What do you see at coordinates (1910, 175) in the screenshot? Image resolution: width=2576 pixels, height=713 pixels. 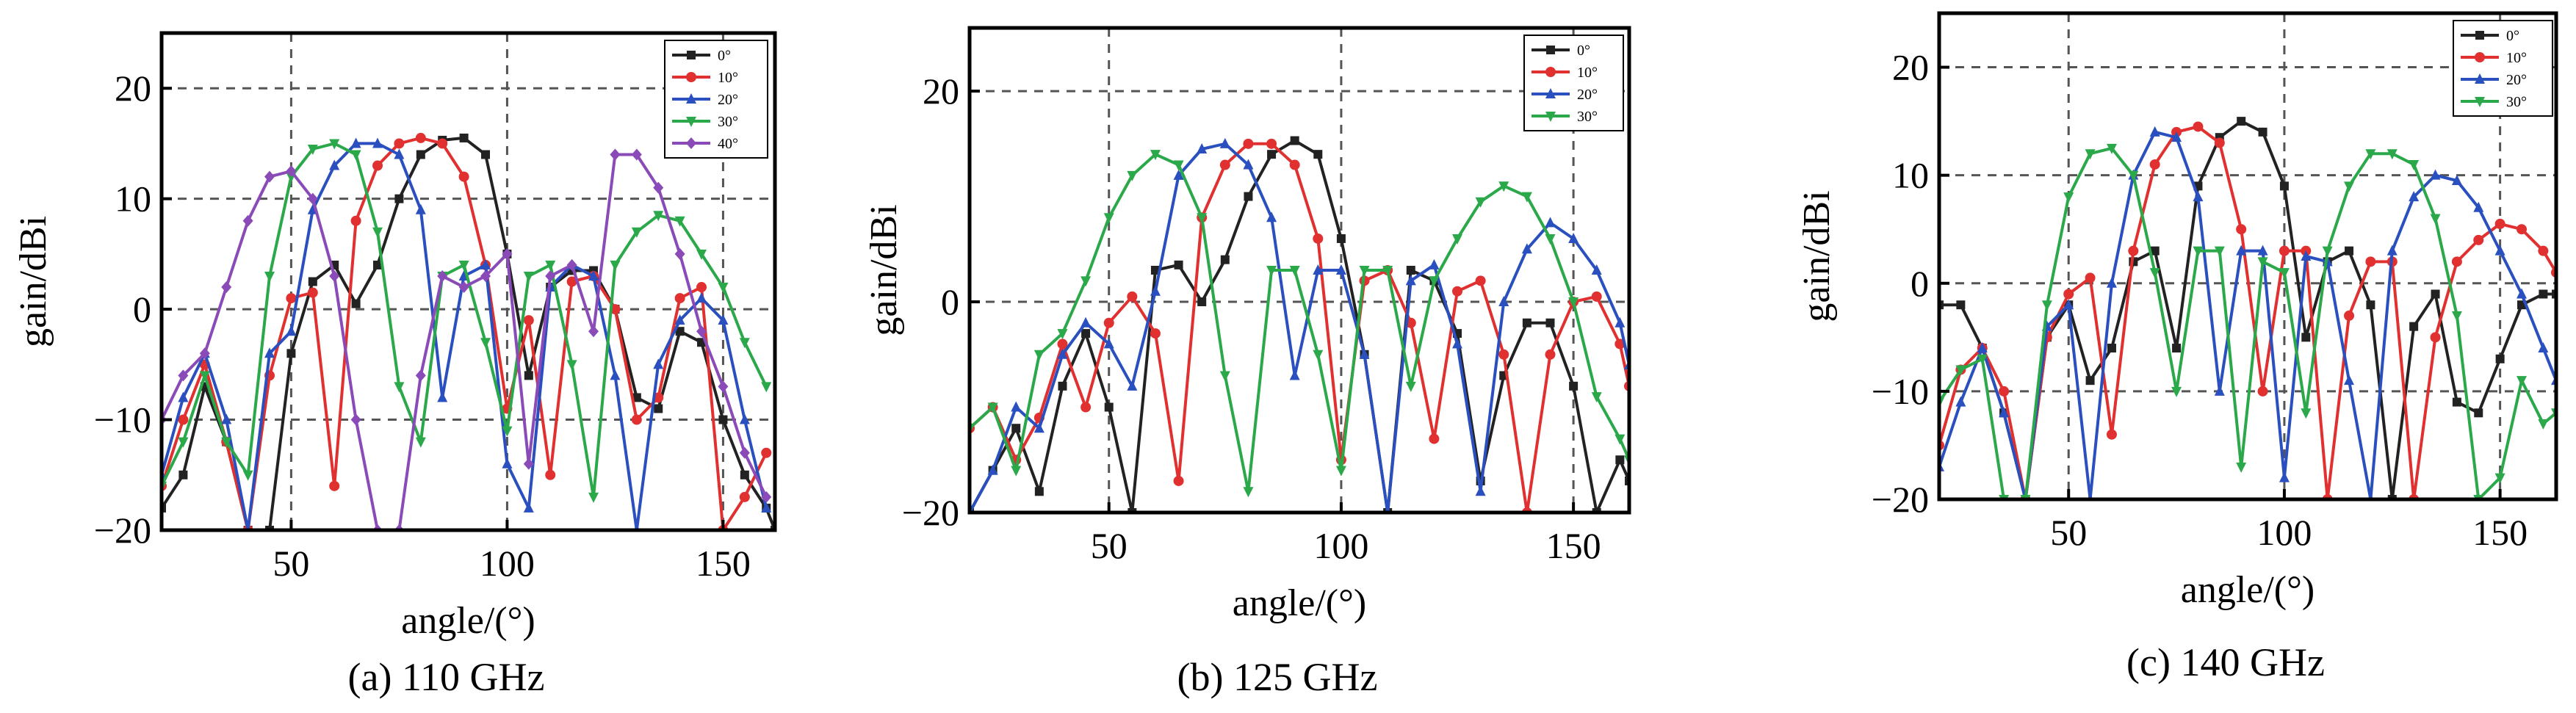 I see `y-tick-label: 10` at bounding box center [1910, 175].